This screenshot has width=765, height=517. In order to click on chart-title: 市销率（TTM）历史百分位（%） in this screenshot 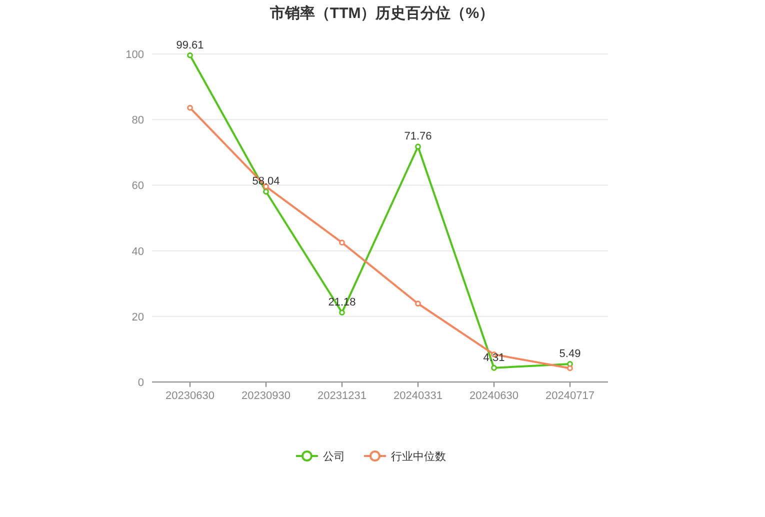, I will do `click(381, 13)`.